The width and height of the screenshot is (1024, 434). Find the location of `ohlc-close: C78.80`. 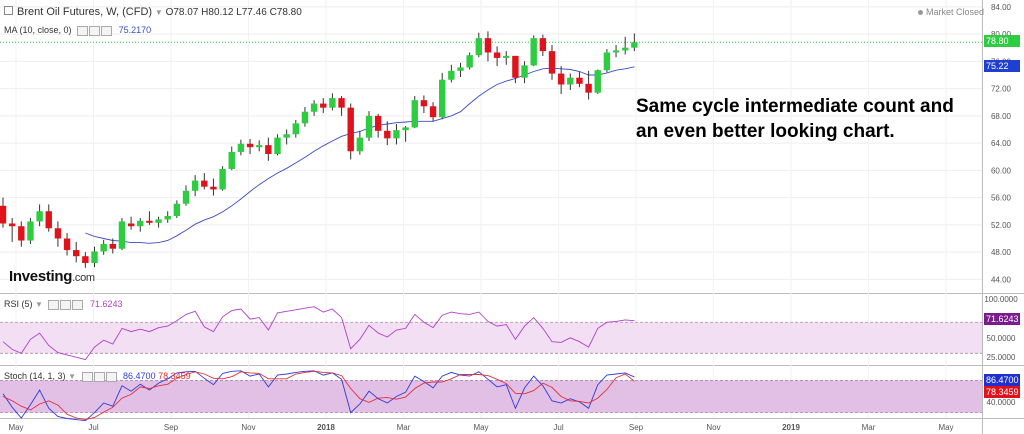

ohlc-close: C78.80 is located at coordinates (285, 12).